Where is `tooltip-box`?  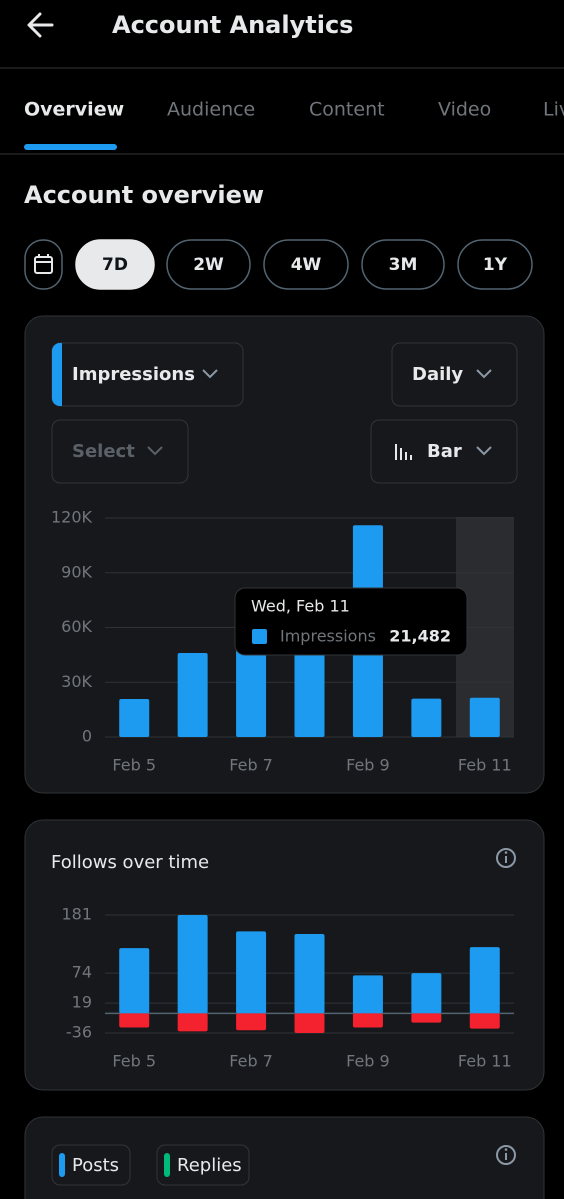
tooltip-box is located at coordinates (351, 621).